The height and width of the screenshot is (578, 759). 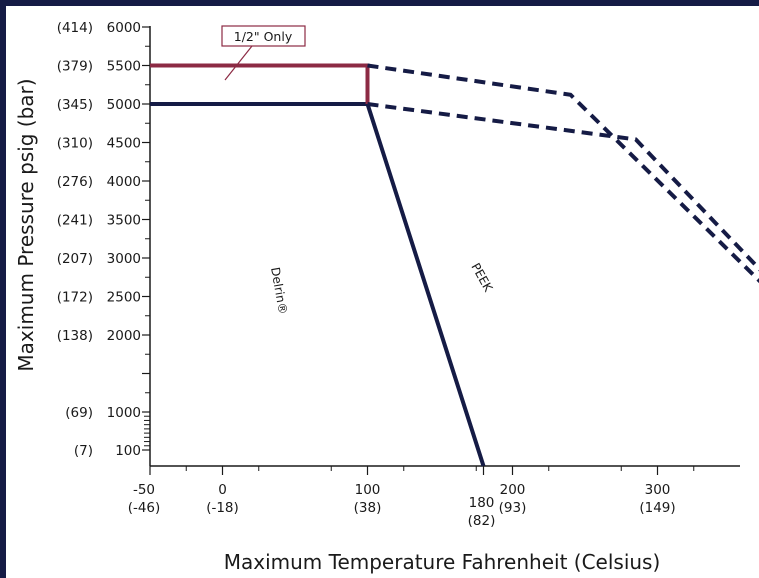 What do you see at coordinates (482, 503) in the screenshot?
I see `x-tick-label: 180` at bounding box center [482, 503].